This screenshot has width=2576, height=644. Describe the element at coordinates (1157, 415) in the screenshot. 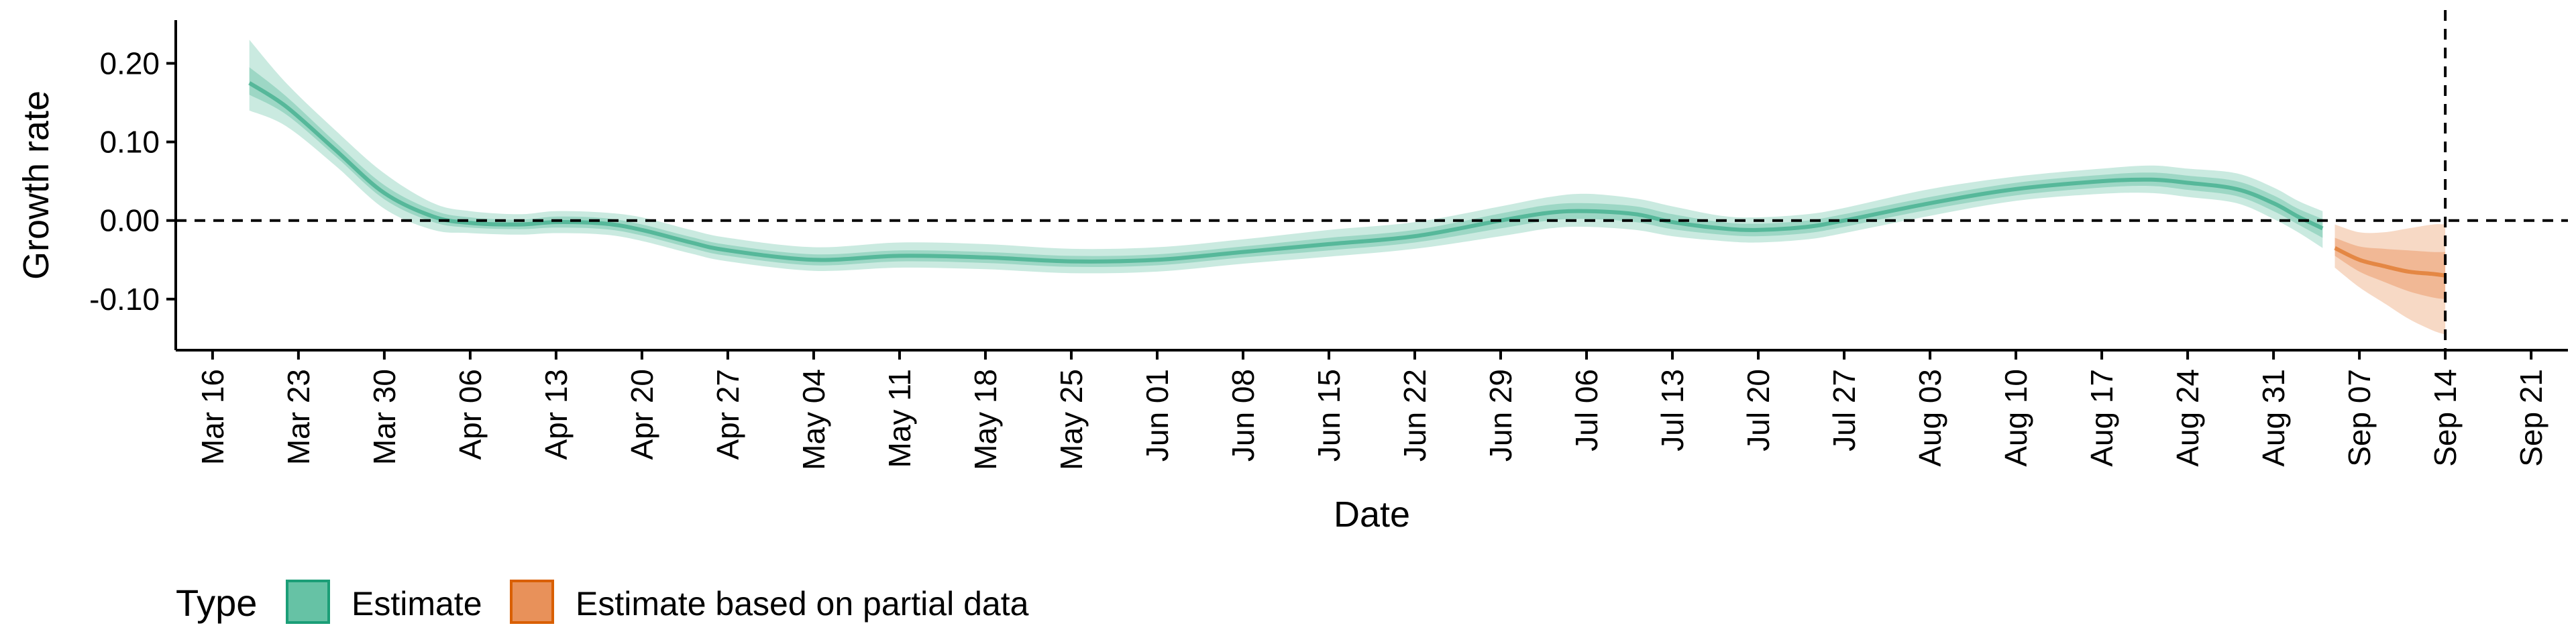

I see `x-tick-label: Jun 01` at that location.